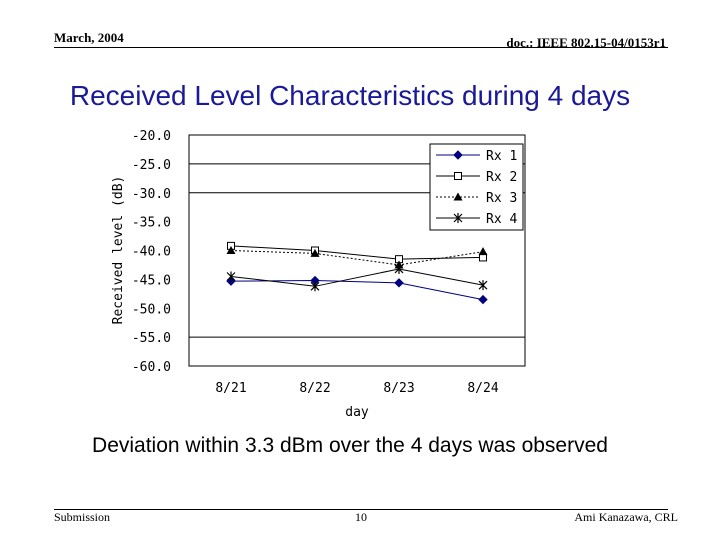  What do you see at coordinates (151, 223) in the screenshot?
I see `y-tick-label: -35.0` at bounding box center [151, 223].